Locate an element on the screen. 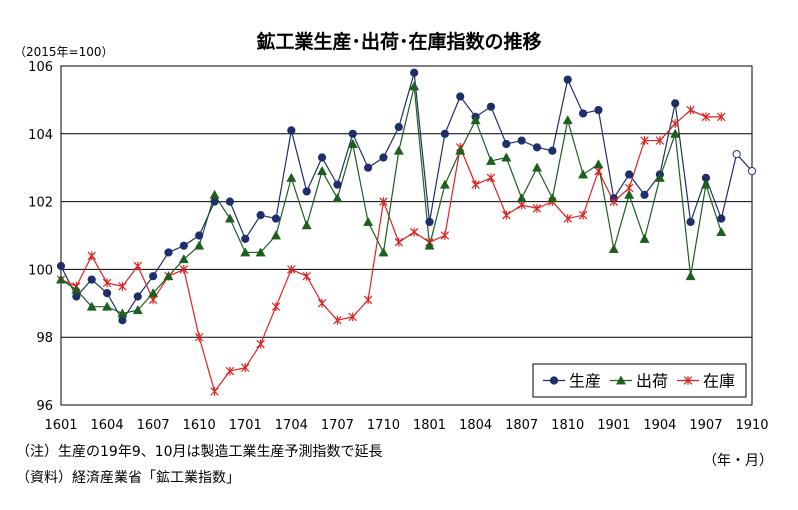 This screenshot has height=510, width=798. x-tick-label: 1701 is located at coordinates (245, 425).